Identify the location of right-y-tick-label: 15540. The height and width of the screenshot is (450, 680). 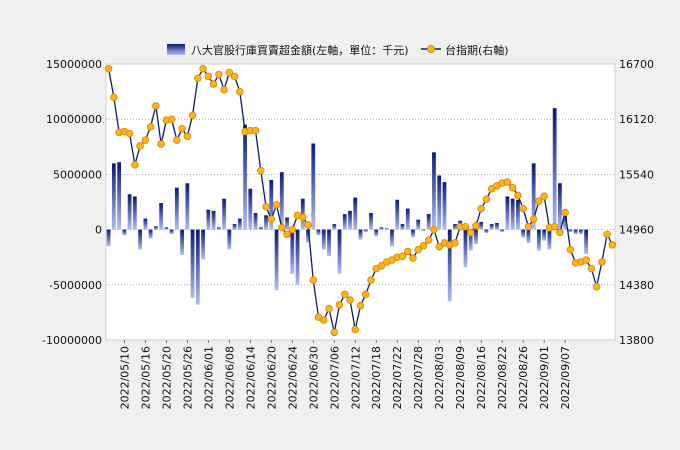
(636, 174).